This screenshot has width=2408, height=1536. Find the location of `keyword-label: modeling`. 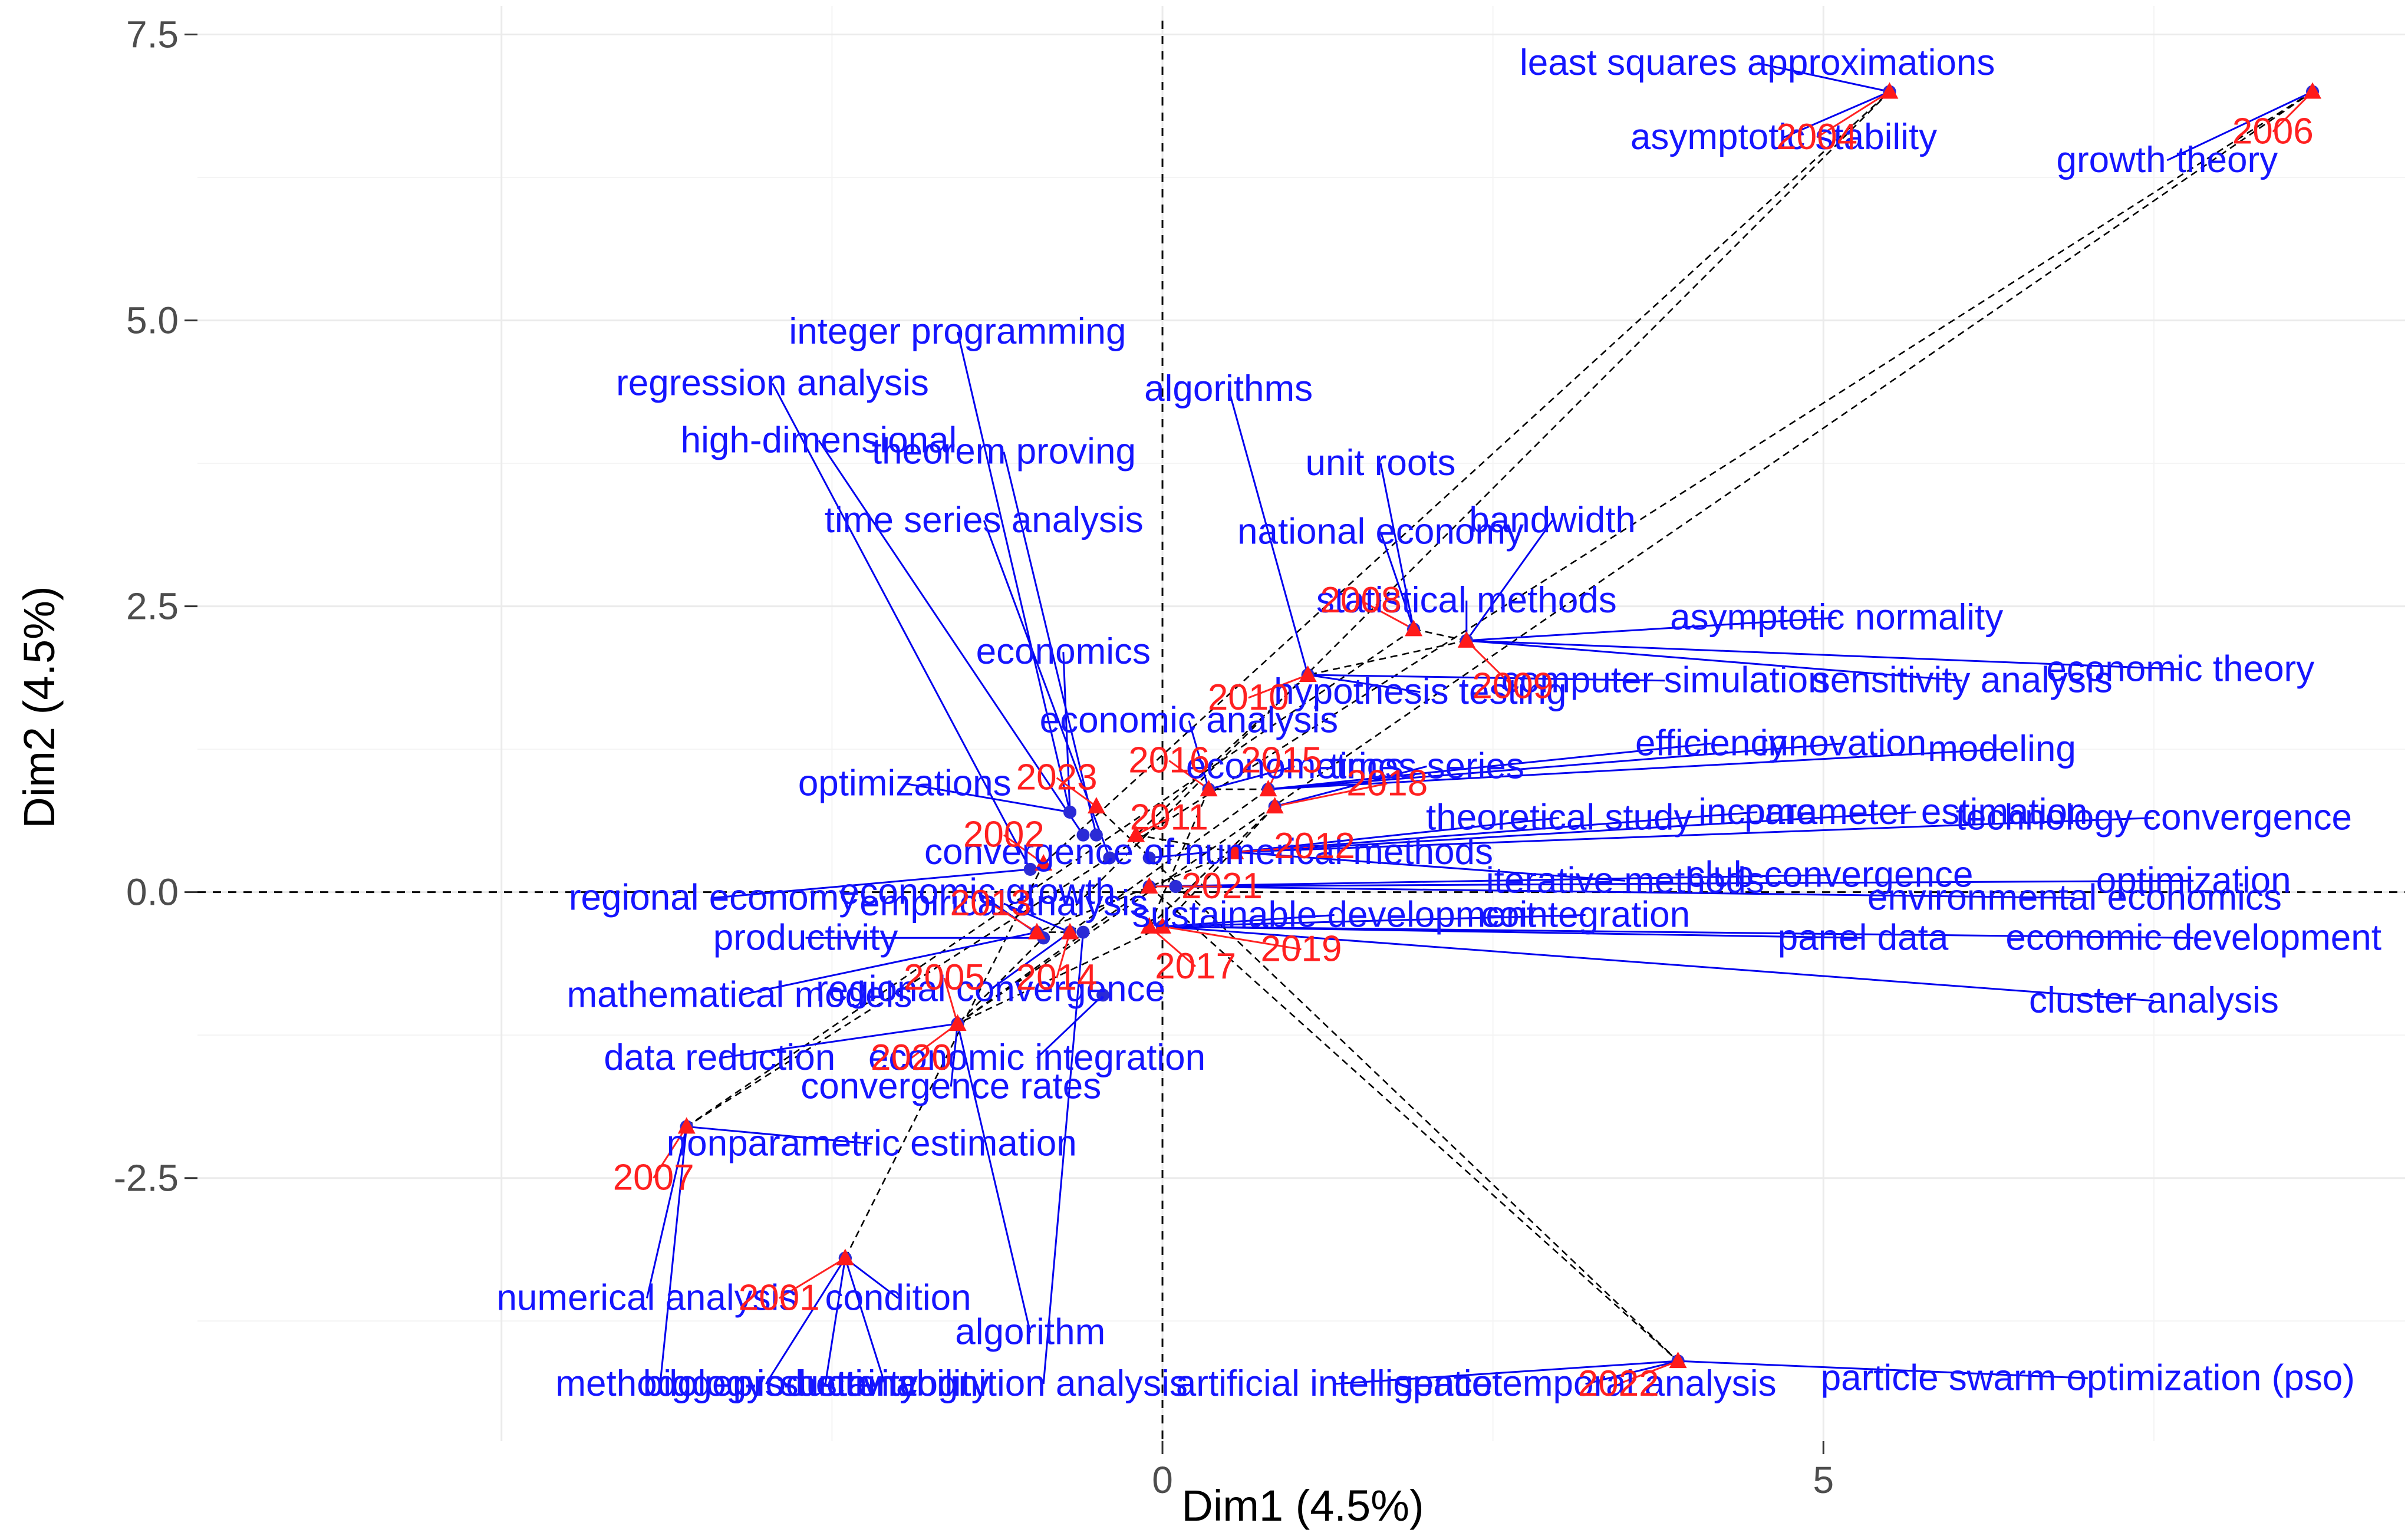

keyword-label: modeling is located at coordinates (2002, 749).